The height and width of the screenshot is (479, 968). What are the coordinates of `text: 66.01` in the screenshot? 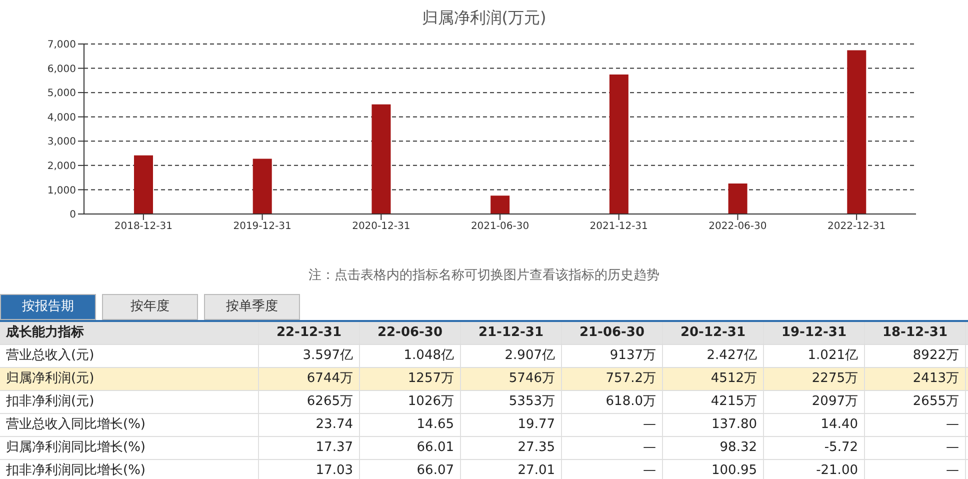 It's located at (410, 448).